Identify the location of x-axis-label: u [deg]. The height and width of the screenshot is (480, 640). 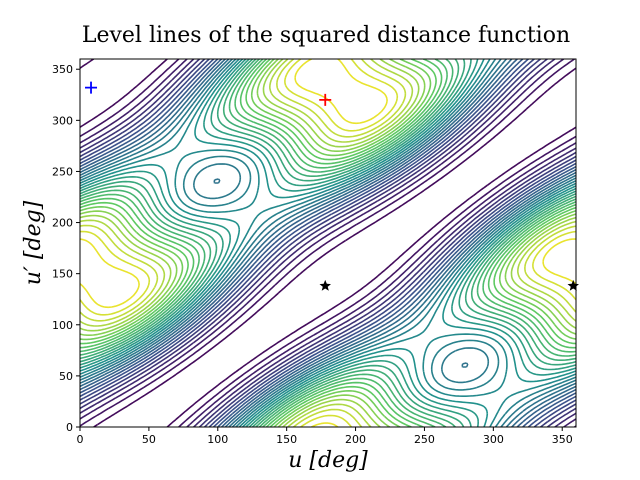
(328, 460).